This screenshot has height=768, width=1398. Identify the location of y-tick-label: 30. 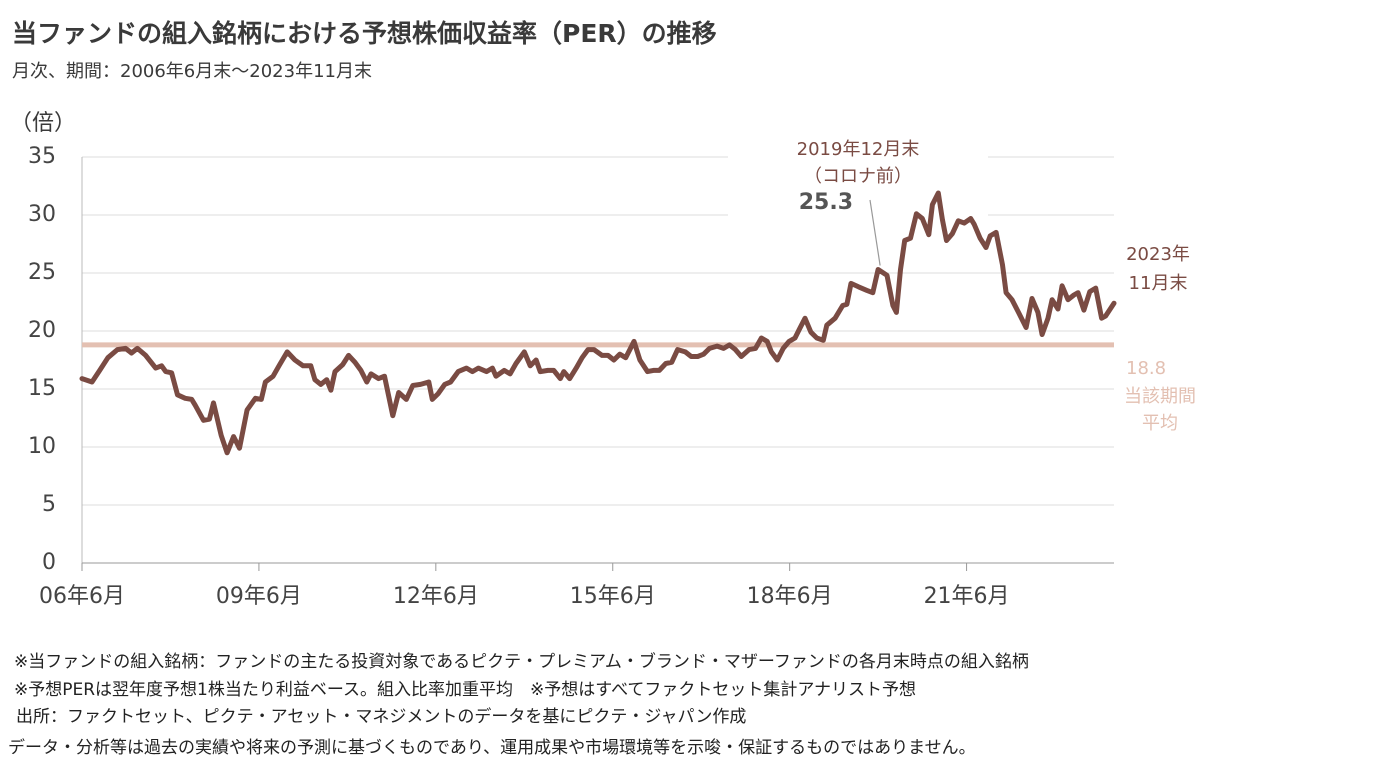
(42, 214).